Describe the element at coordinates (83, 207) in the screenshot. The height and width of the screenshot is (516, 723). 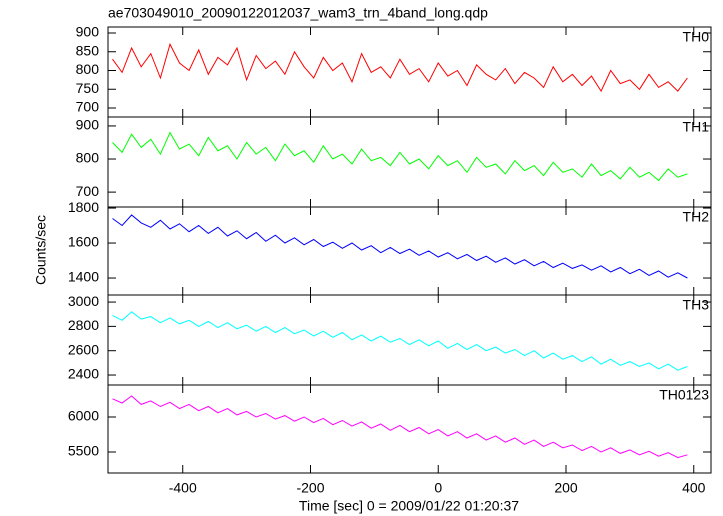
I see `y-tick-label: 1800` at that location.